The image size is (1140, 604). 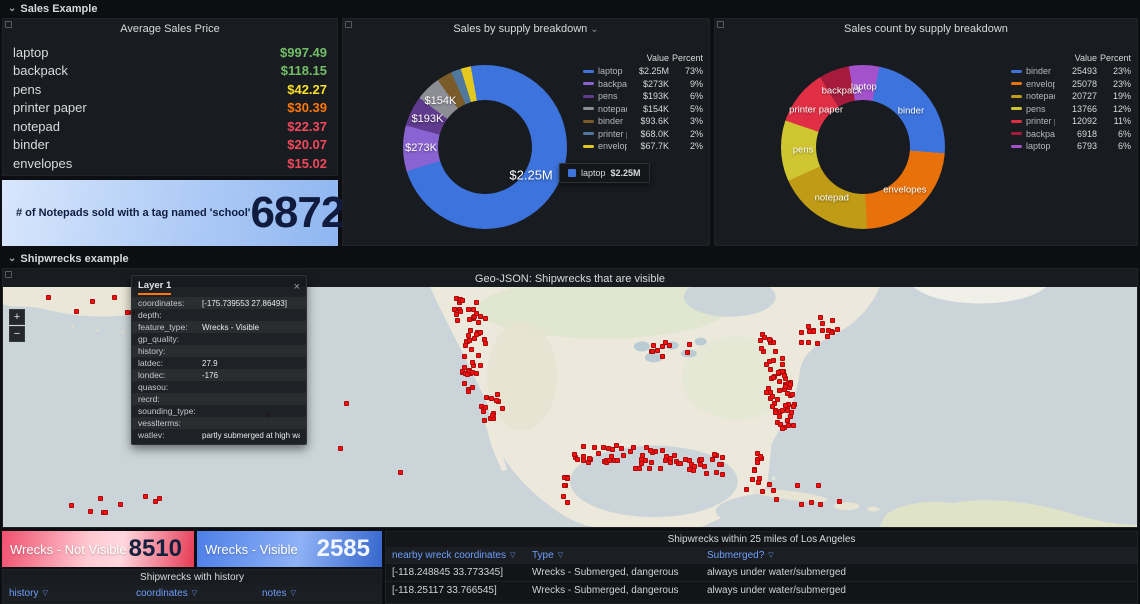 What do you see at coordinates (170, 163) in the screenshot?
I see `price-row: envelopes $15.02` at bounding box center [170, 163].